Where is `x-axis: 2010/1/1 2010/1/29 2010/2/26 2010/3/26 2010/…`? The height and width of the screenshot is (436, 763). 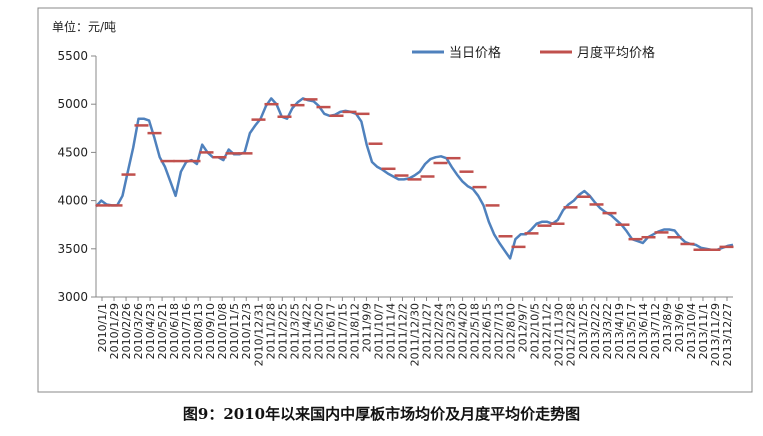 x-axis: 2010/1/1 2010/1/29 2010/2/26 2010/3/26 2010/… is located at coordinates (415, 331).